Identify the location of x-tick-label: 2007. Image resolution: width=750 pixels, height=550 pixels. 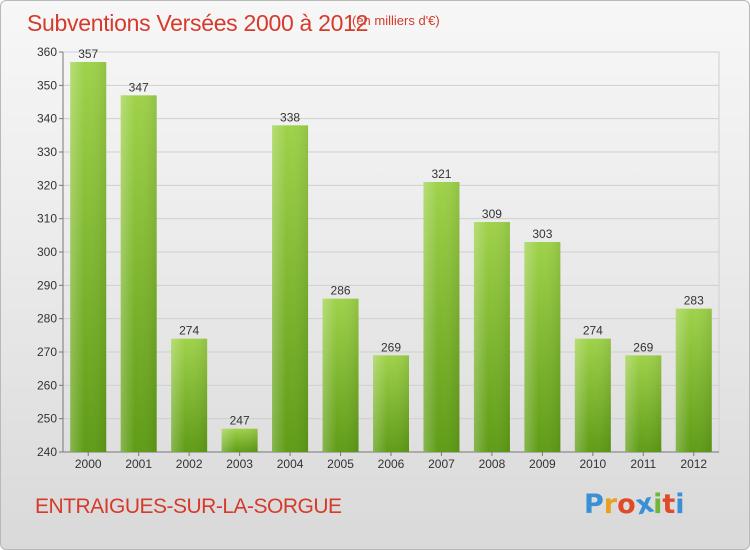
(441, 464).